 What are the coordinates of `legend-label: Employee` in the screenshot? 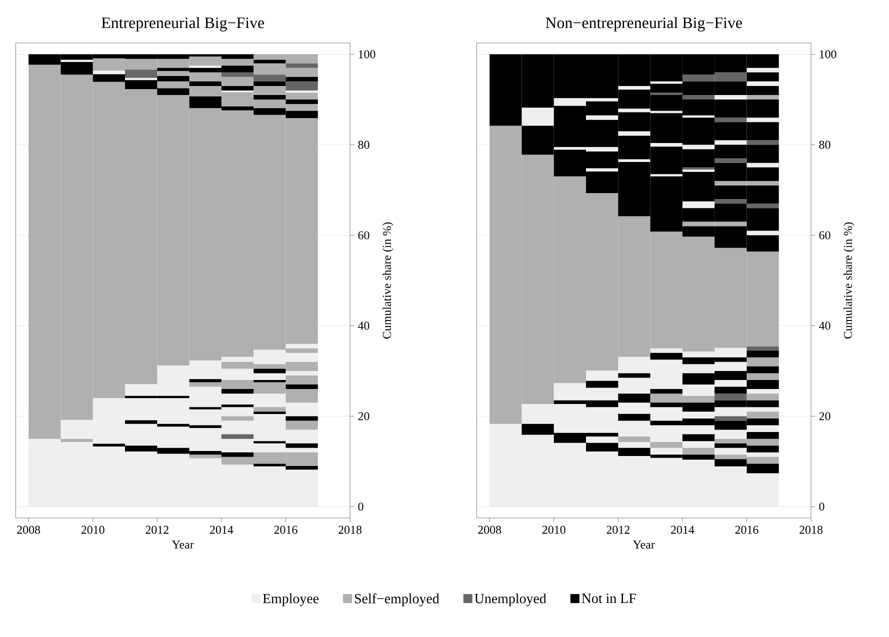 It's located at (290, 599).